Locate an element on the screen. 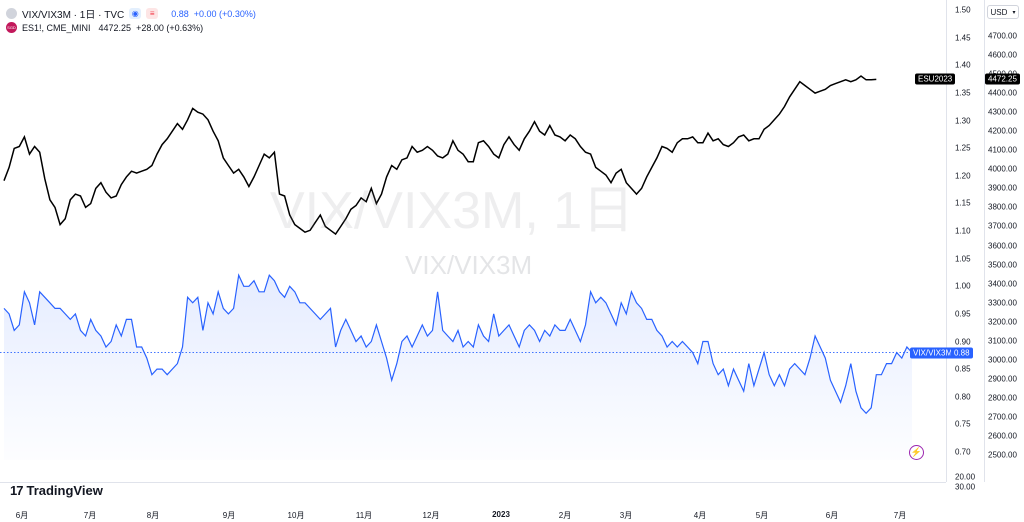 Image resolution: width=1024 pixels, height=522 pixels. currency-button: USD ▾ is located at coordinates (1003, 12).